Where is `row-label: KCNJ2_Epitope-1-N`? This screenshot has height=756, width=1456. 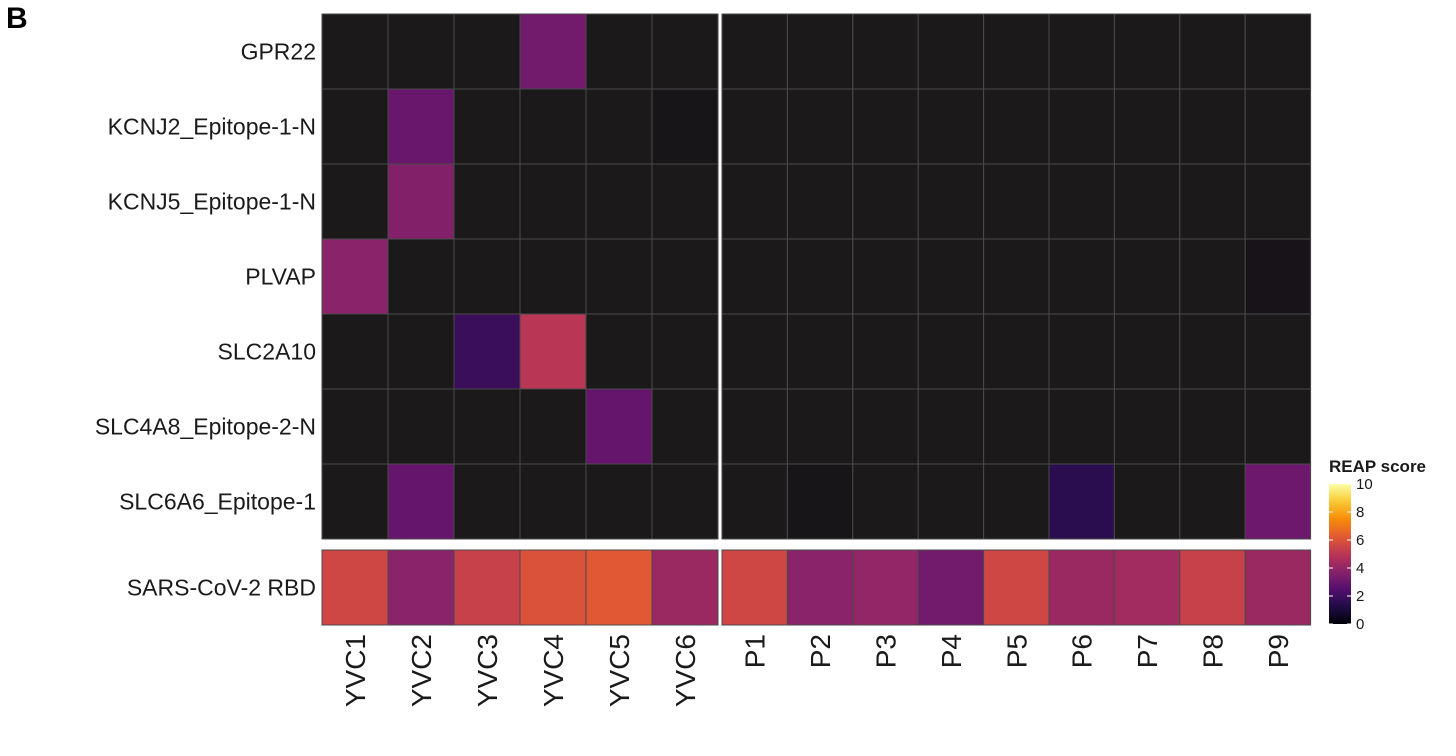
row-label: KCNJ2_Epitope-1-N is located at coordinates (212, 127).